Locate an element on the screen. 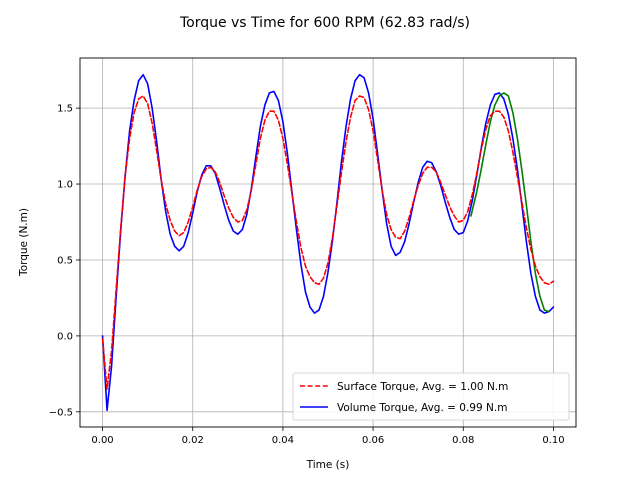 The width and height of the screenshot is (640, 480). legend-label-surface: Surface Torque, Avg. = 1.00 N.m is located at coordinates (422, 387).